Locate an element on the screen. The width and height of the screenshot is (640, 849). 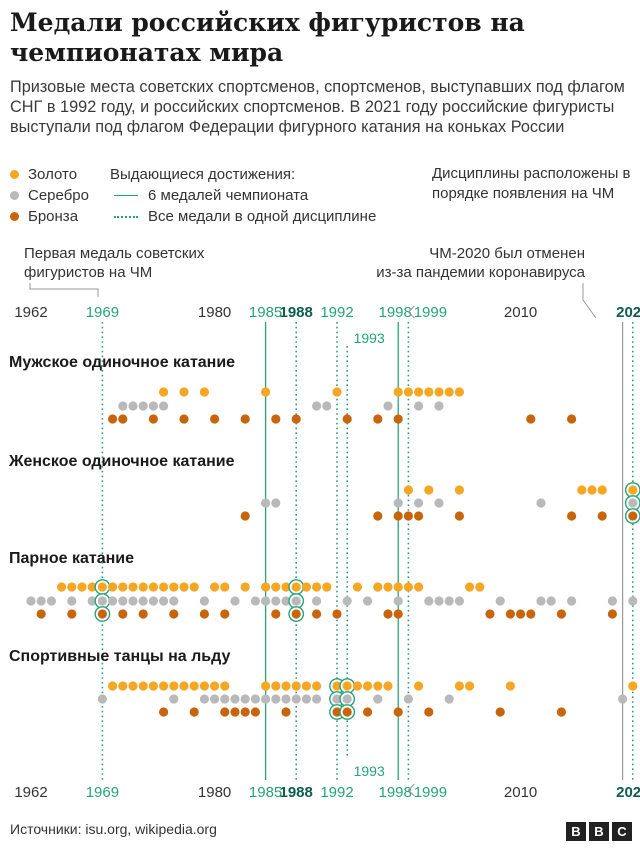
bbc-logo: B B C is located at coordinates (599, 831).